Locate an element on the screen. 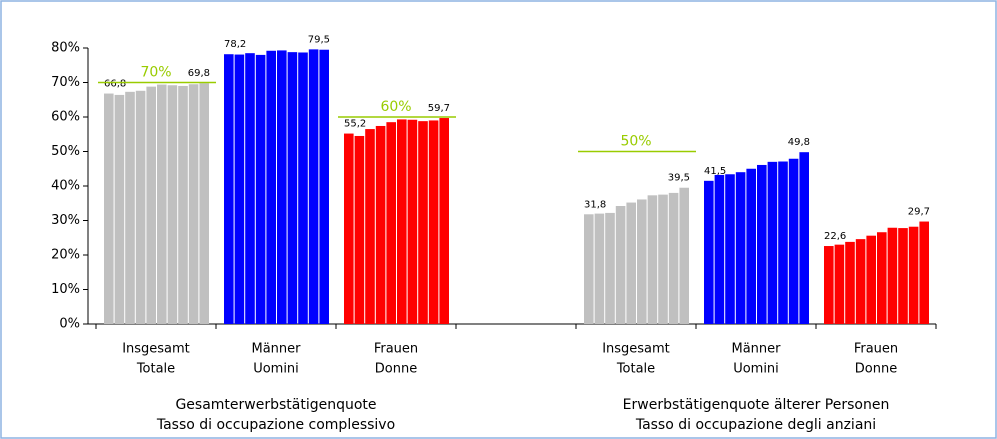  y-tick-label: 50% is located at coordinates (65, 151).